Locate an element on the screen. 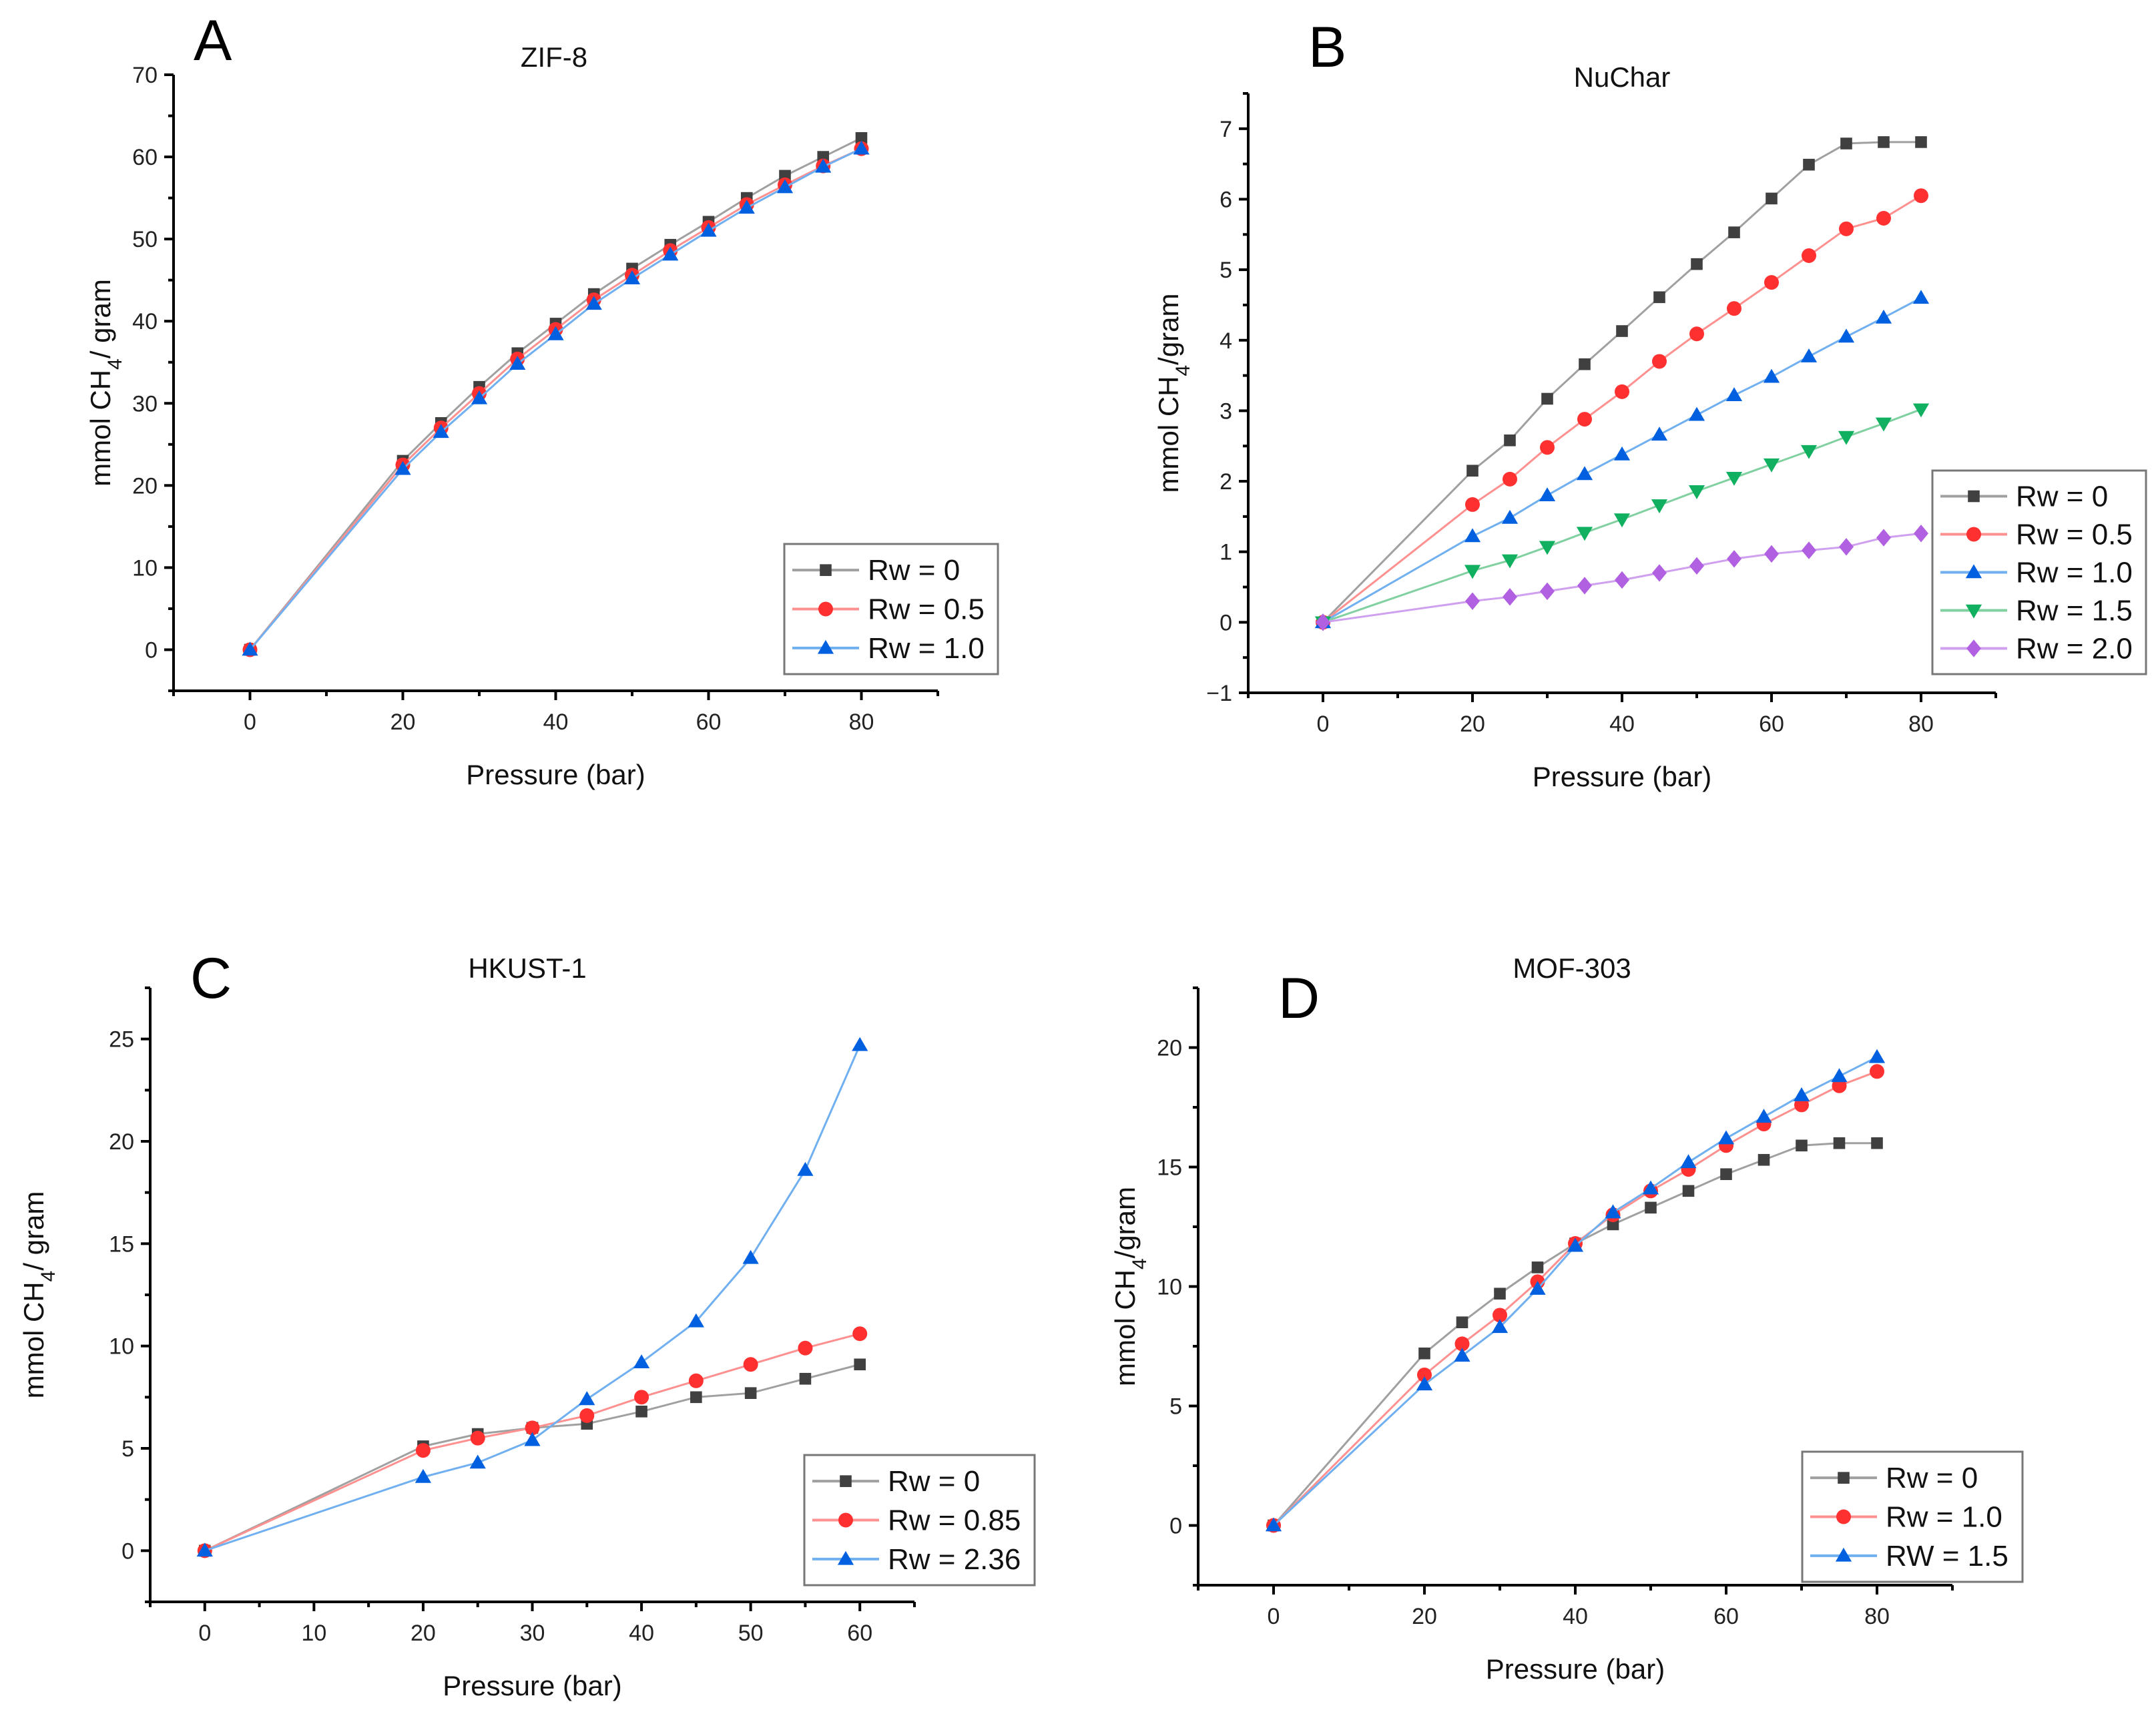 The width and height of the screenshot is (2156, 1716). y-axis-label: mmol CH4/gram is located at coordinates (1130, 1286).